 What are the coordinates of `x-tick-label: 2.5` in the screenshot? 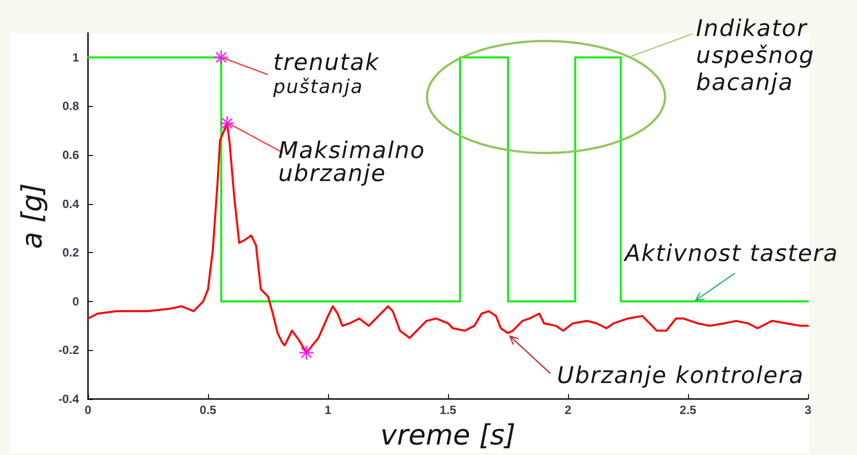 It's located at (688, 410).